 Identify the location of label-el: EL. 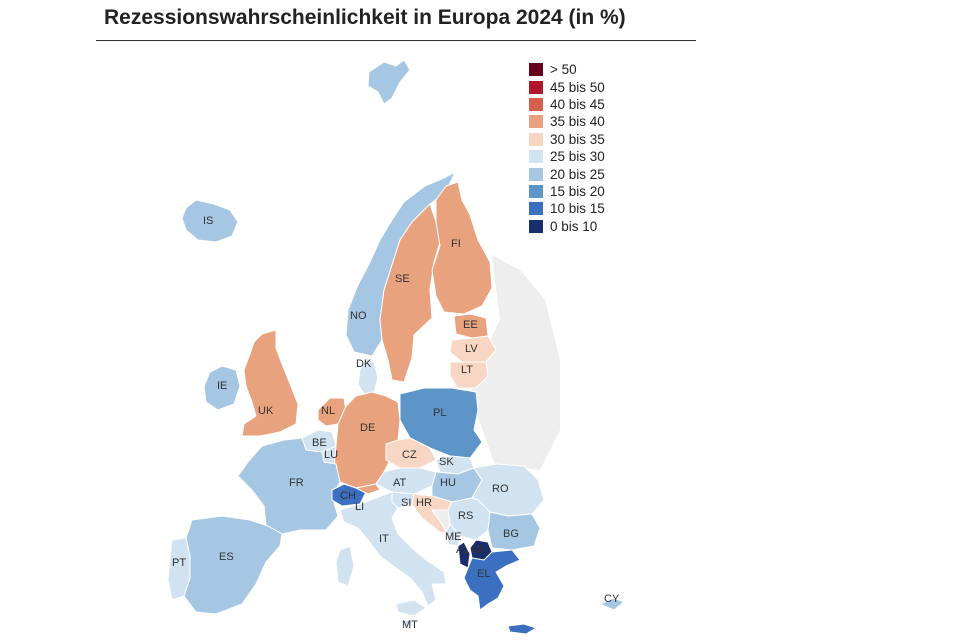
(483, 574).